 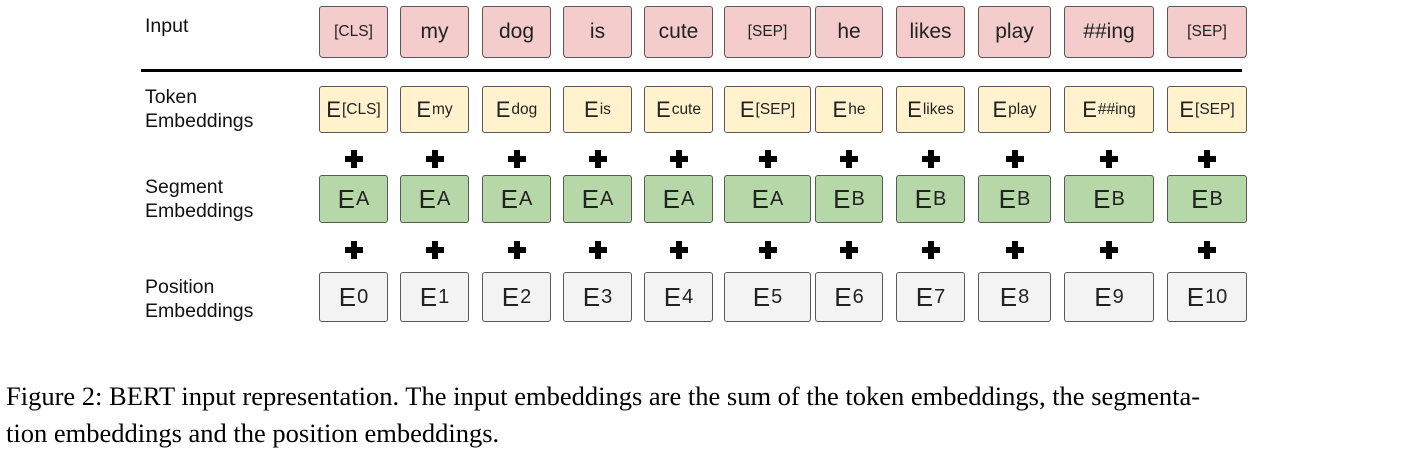 What do you see at coordinates (444, 296) in the screenshot?
I see `position-embedding-subscript: 1` at bounding box center [444, 296].